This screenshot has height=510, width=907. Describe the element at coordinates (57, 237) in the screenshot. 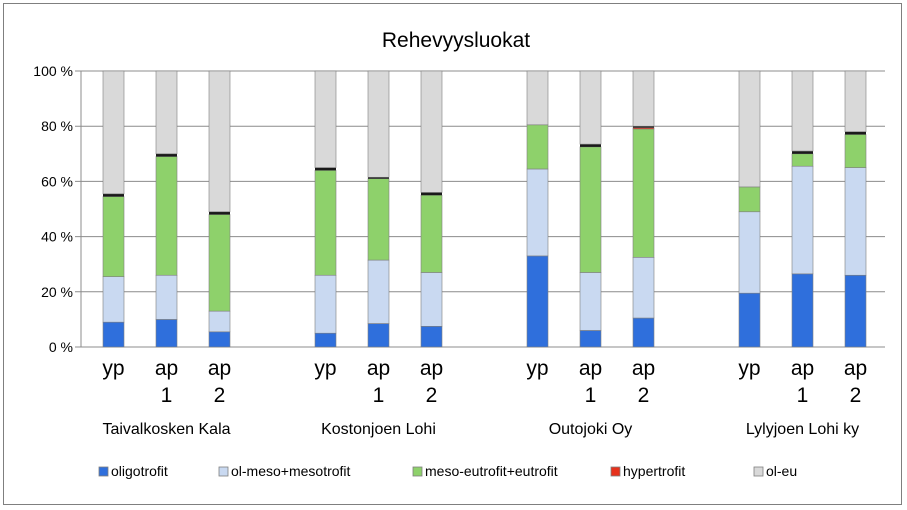

I see `y-tick-label: 40 %` at that location.